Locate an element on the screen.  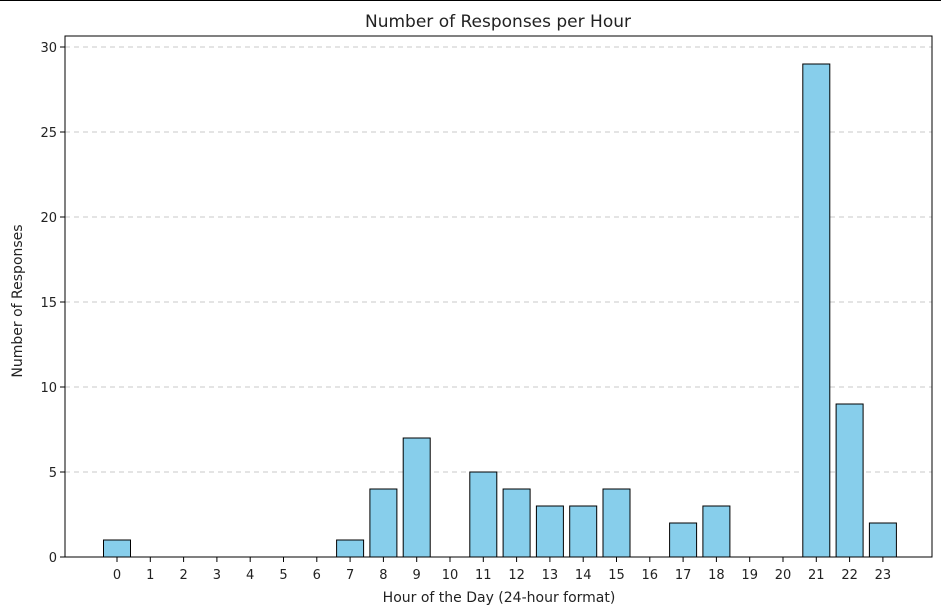
x-axis-label: Hour of the Day (24-hour format) is located at coordinates (499, 598).